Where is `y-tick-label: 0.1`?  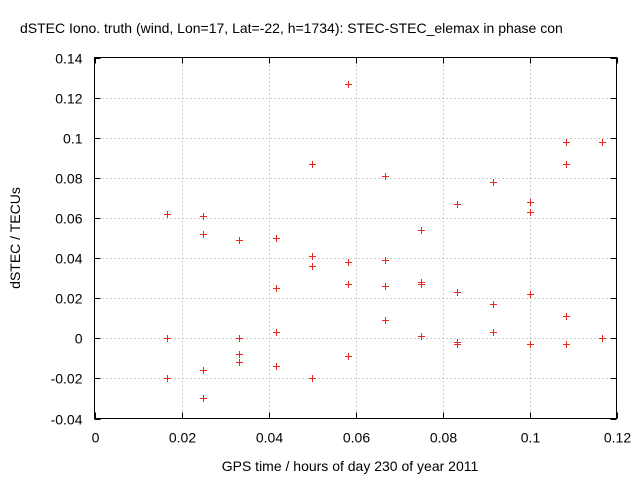 y-tick-label: 0.1 is located at coordinates (73, 139).